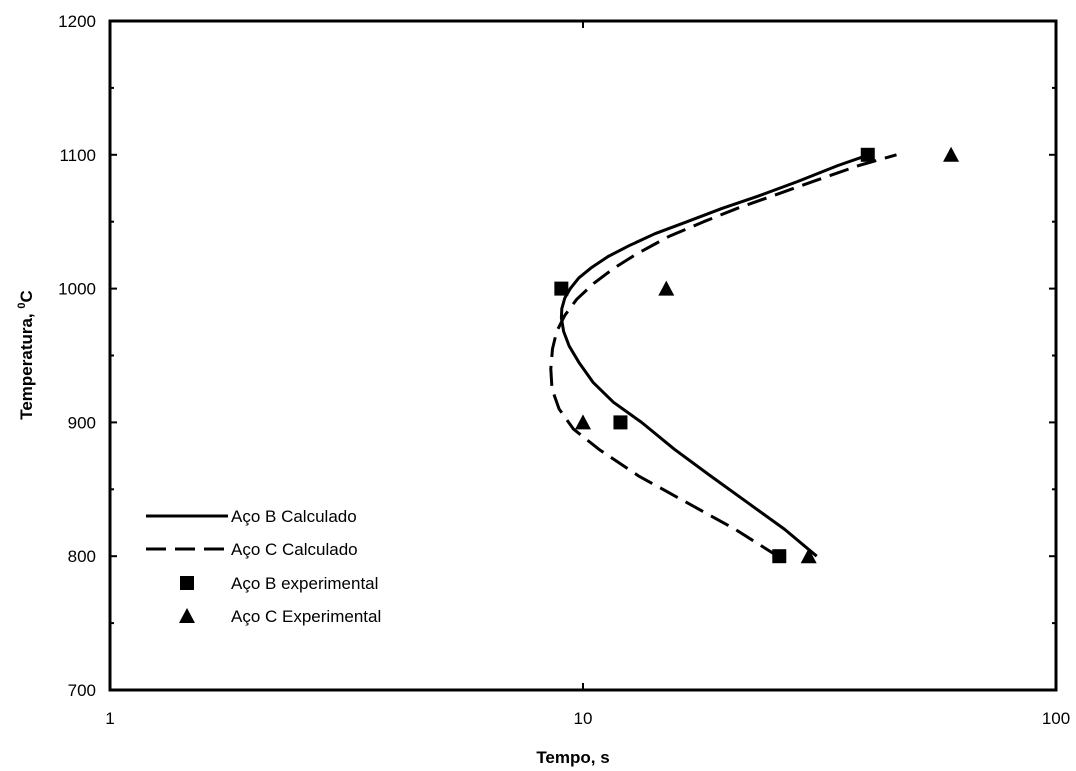  Describe the element at coordinates (306, 616) in the screenshot. I see `legend-label: Aço C Experimental` at that location.